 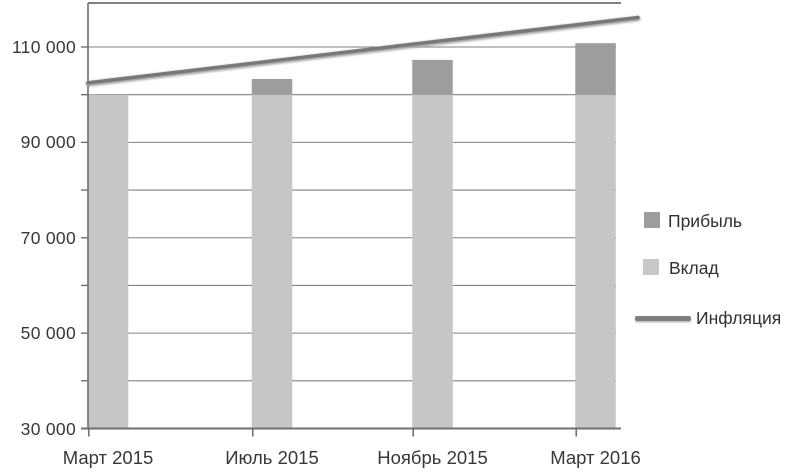 What do you see at coordinates (739, 318) in the screenshot?
I see `legend-label-inflation: Инфляция` at bounding box center [739, 318].